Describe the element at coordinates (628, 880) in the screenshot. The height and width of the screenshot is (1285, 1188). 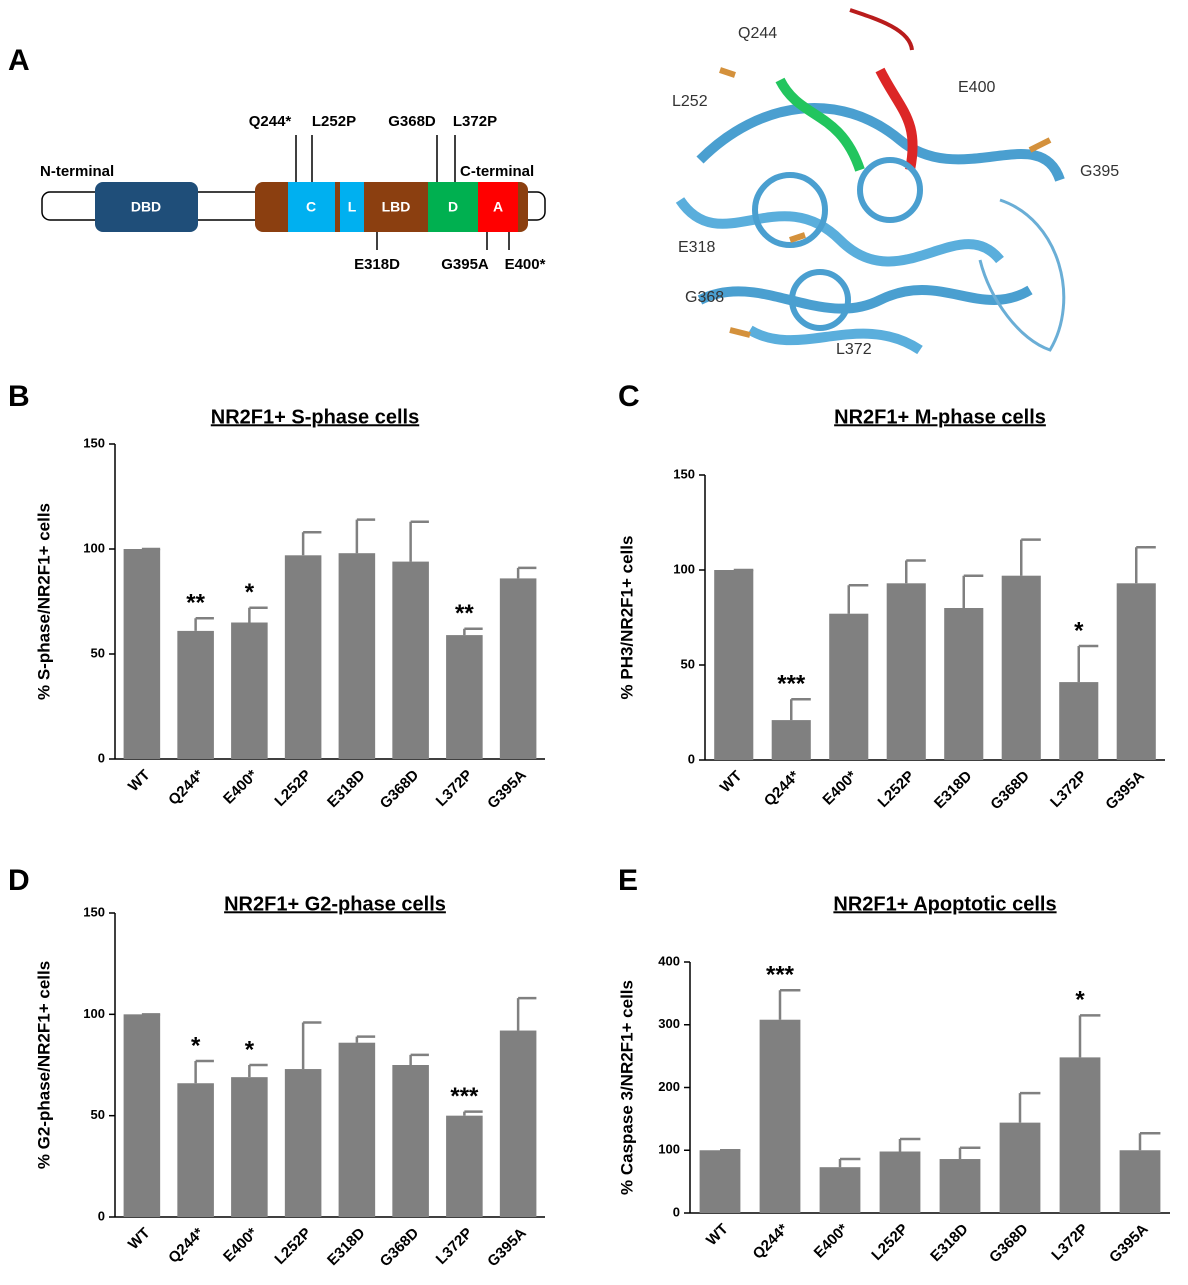
I see `panel-letter: E` at that location.